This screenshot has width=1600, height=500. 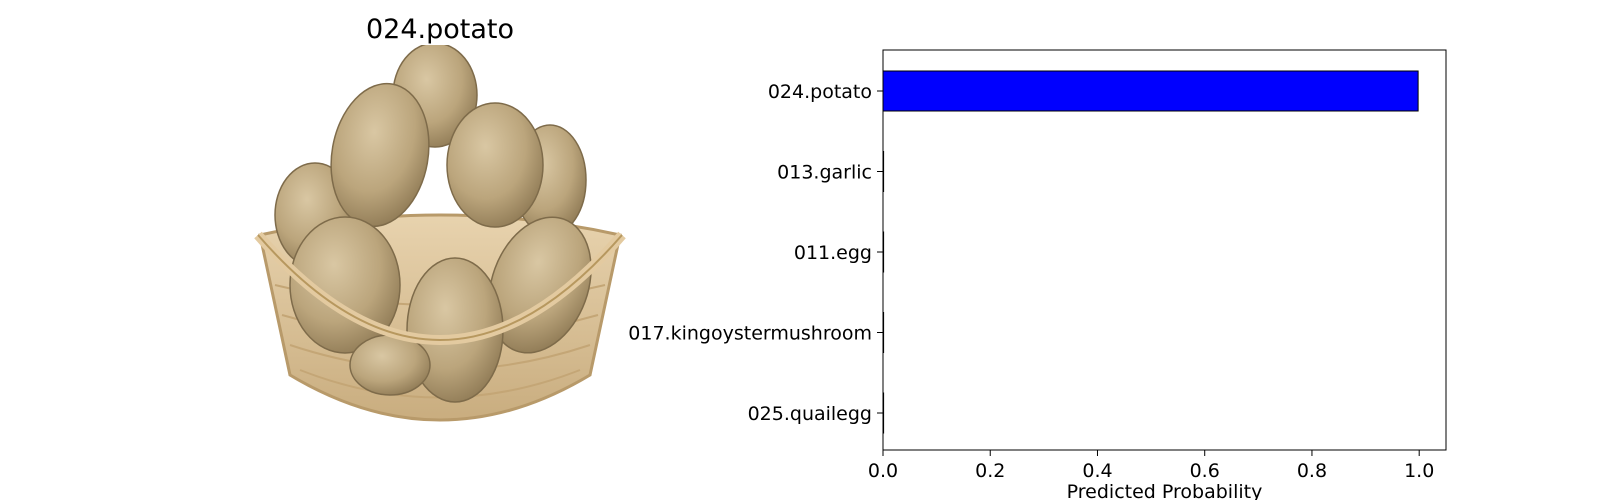 What do you see at coordinates (1097, 471) in the screenshot?
I see `x-tick-label-2: 0.4` at bounding box center [1097, 471].